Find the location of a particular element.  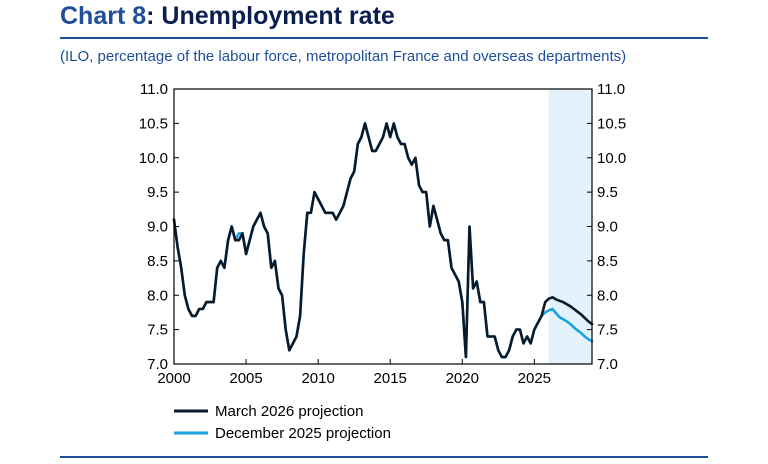

y-tick-label-left: 7.0 is located at coordinates (157, 364).